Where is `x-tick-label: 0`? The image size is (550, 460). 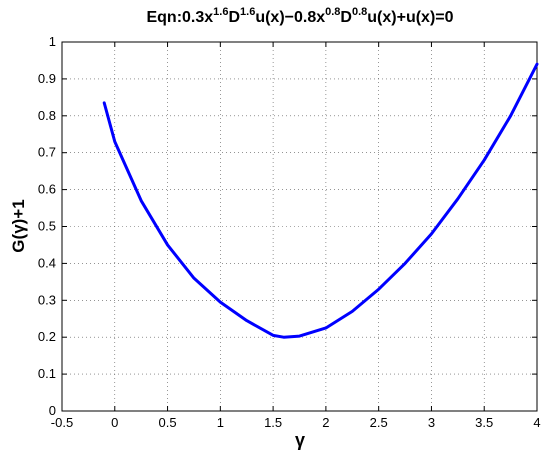
x-tick-label: 0 is located at coordinates (114, 422).